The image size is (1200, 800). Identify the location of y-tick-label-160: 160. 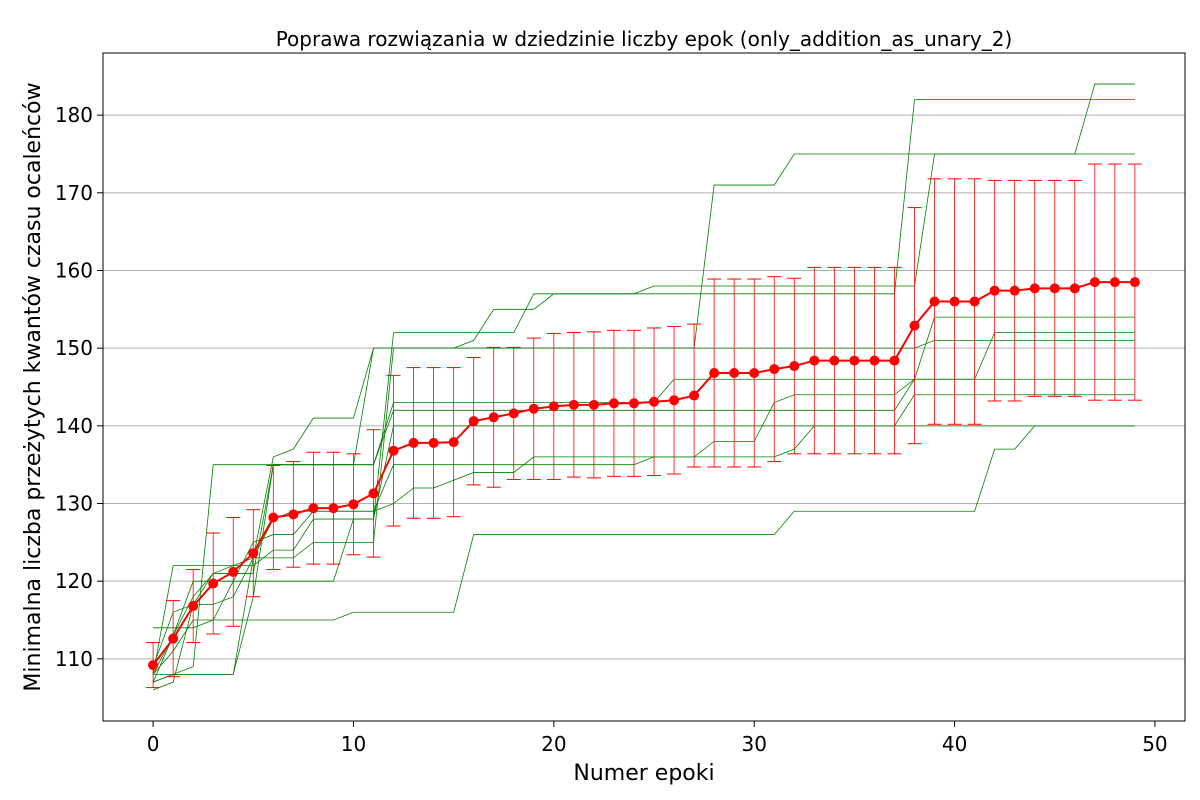
(74, 270).